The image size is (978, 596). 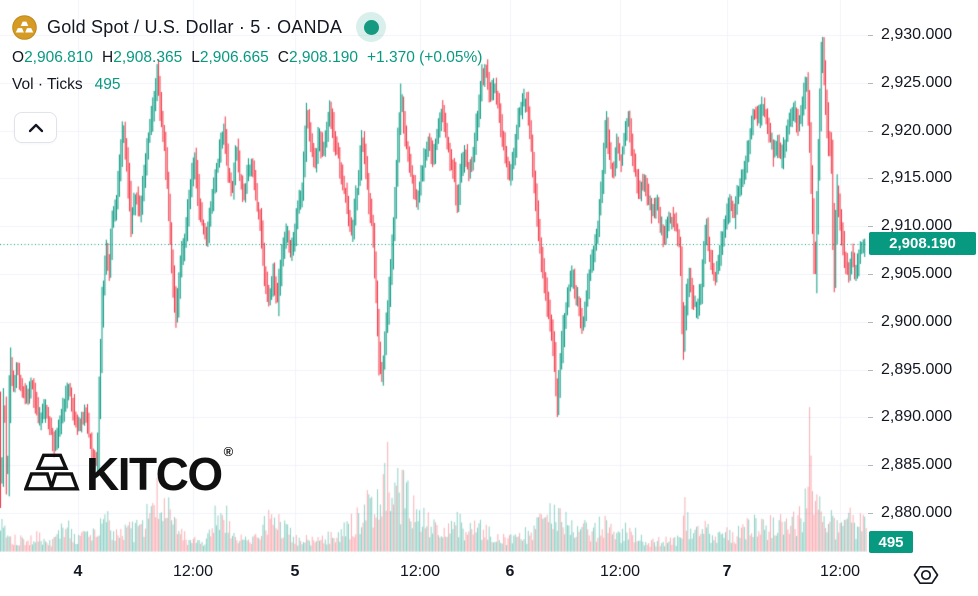 I want to click on hexagon-eye-icon, so click(x=926, y=575).